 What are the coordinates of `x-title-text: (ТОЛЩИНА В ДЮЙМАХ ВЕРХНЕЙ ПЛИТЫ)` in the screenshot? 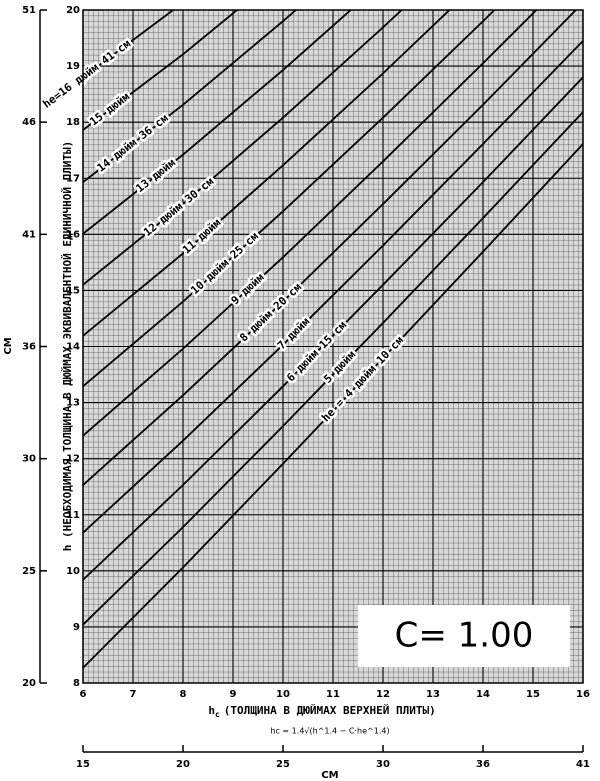 It's located at (330, 710).